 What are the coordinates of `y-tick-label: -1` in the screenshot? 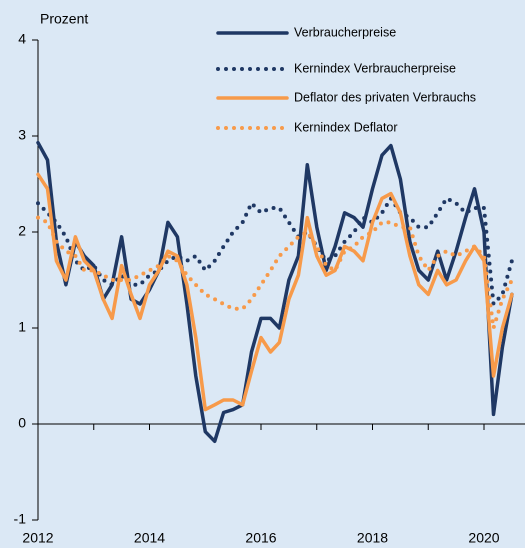 It's located at (20, 519).